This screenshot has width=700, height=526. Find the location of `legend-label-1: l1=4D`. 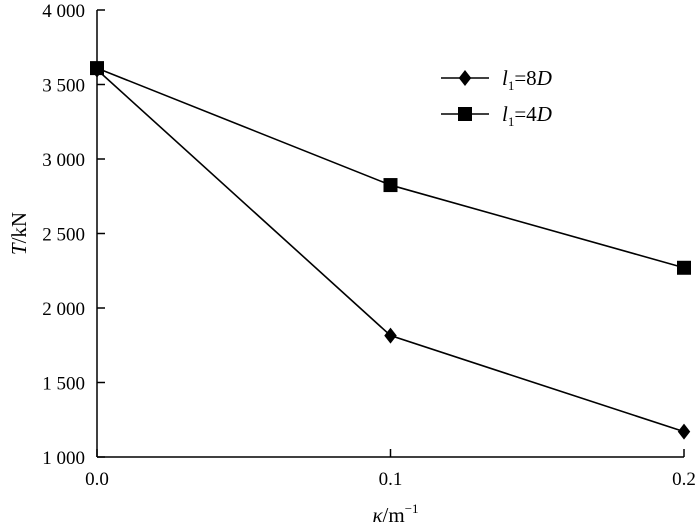

legend-label-1: l1=4D is located at coordinates (527, 115).